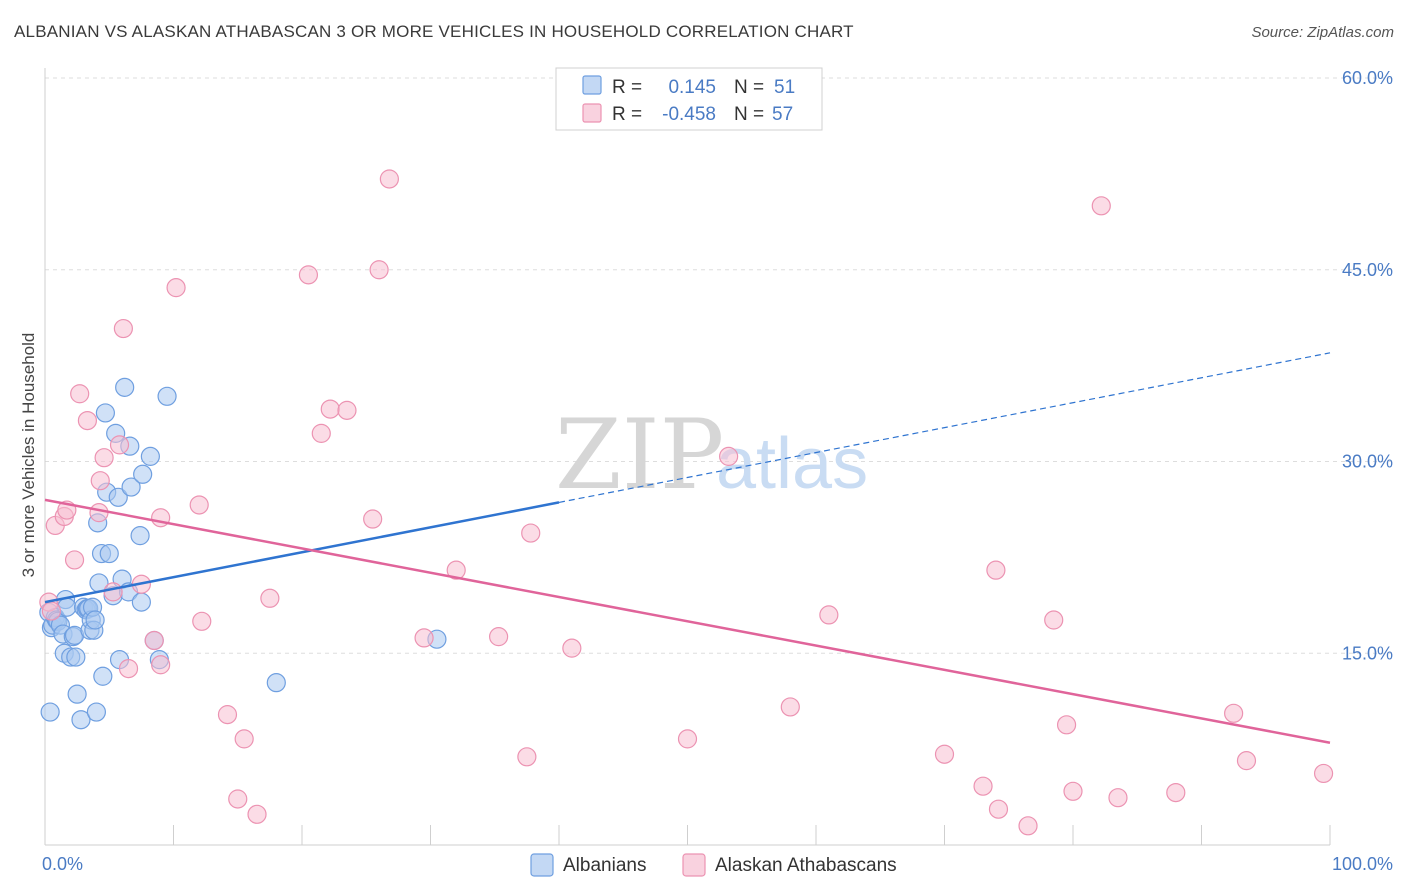 Image resolution: width=1406 pixels, height=892 pixels. What do you see at coordinates (1322, 32) in the screenshot?
I see `source-label: Source: ZipAtlas.com` at bounding box center [1322, 32].